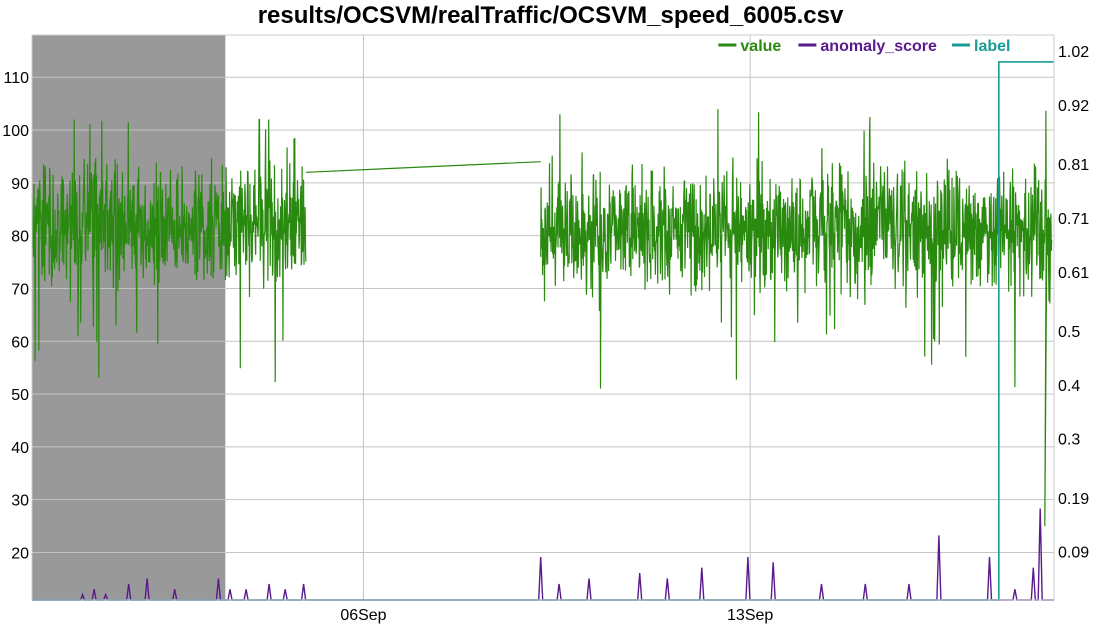 This screenshot has width=1101, height=626. Describe the element at coordinates (20, 237) in the screenshot. I see `y-left-tick-label: 80` at that location.